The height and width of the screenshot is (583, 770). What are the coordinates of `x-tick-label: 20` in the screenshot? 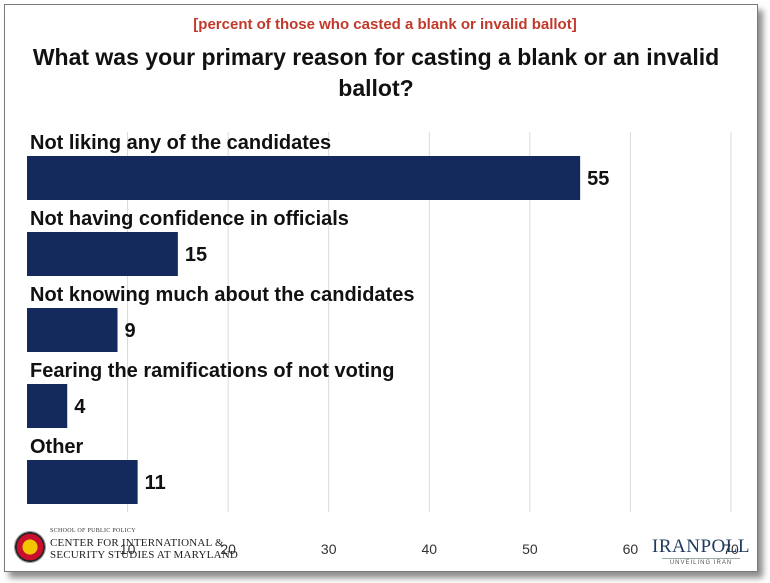 It's located at (228, 549).